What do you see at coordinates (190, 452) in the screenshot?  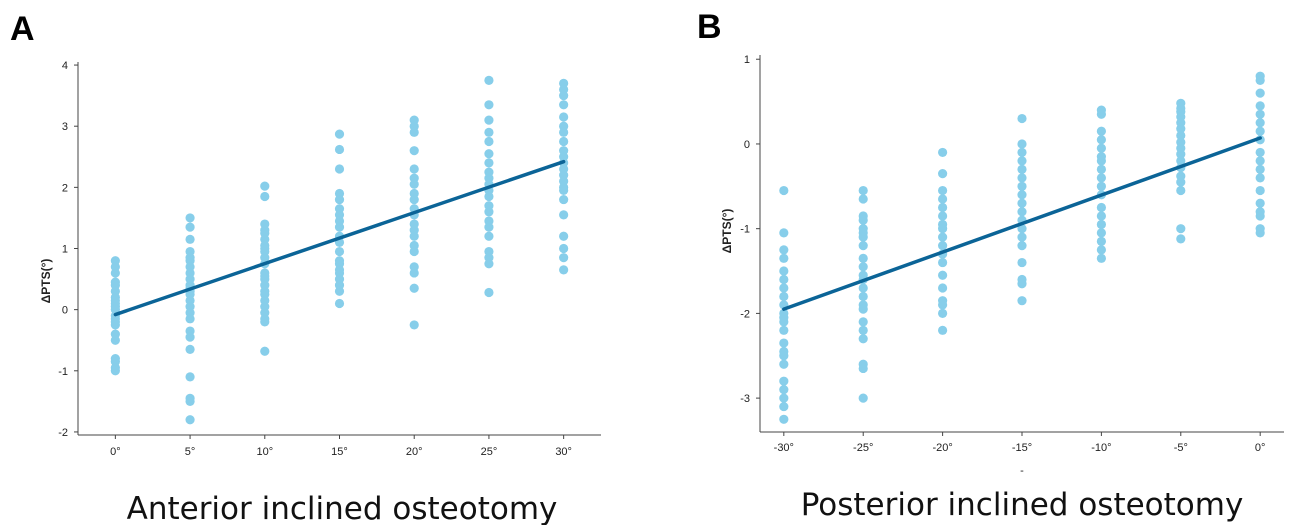 I see `panel-a-x-tick-label: 5°` at bounding box center [190, 452].